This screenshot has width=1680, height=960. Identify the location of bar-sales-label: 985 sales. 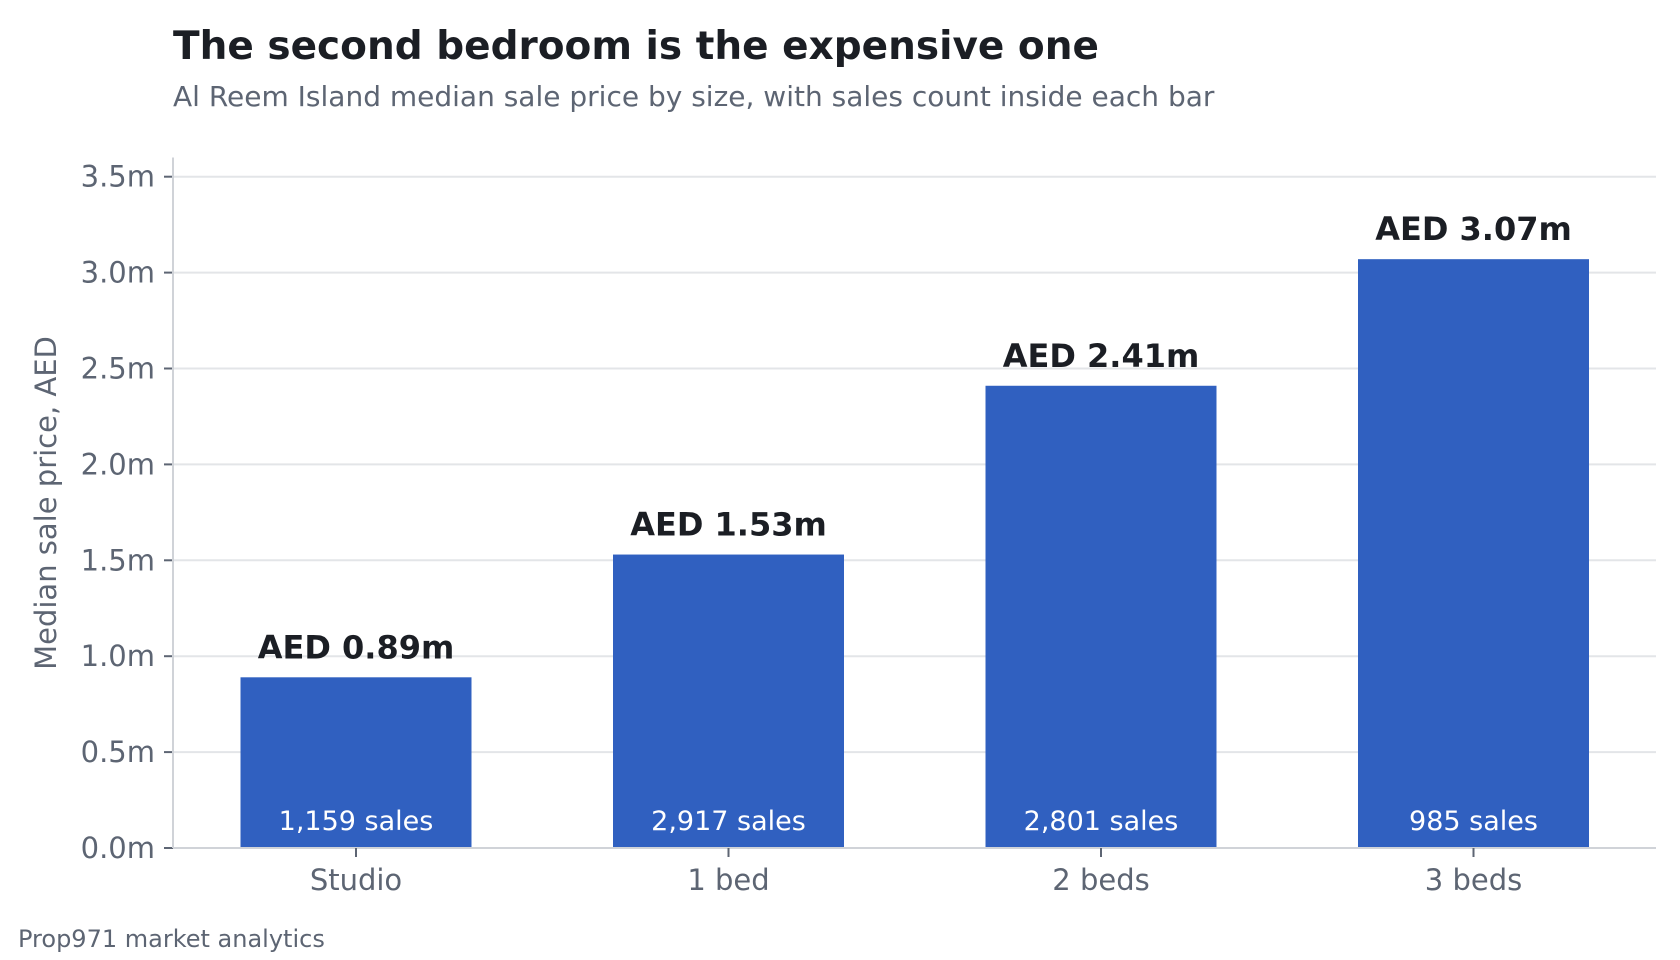
(1473, 821).